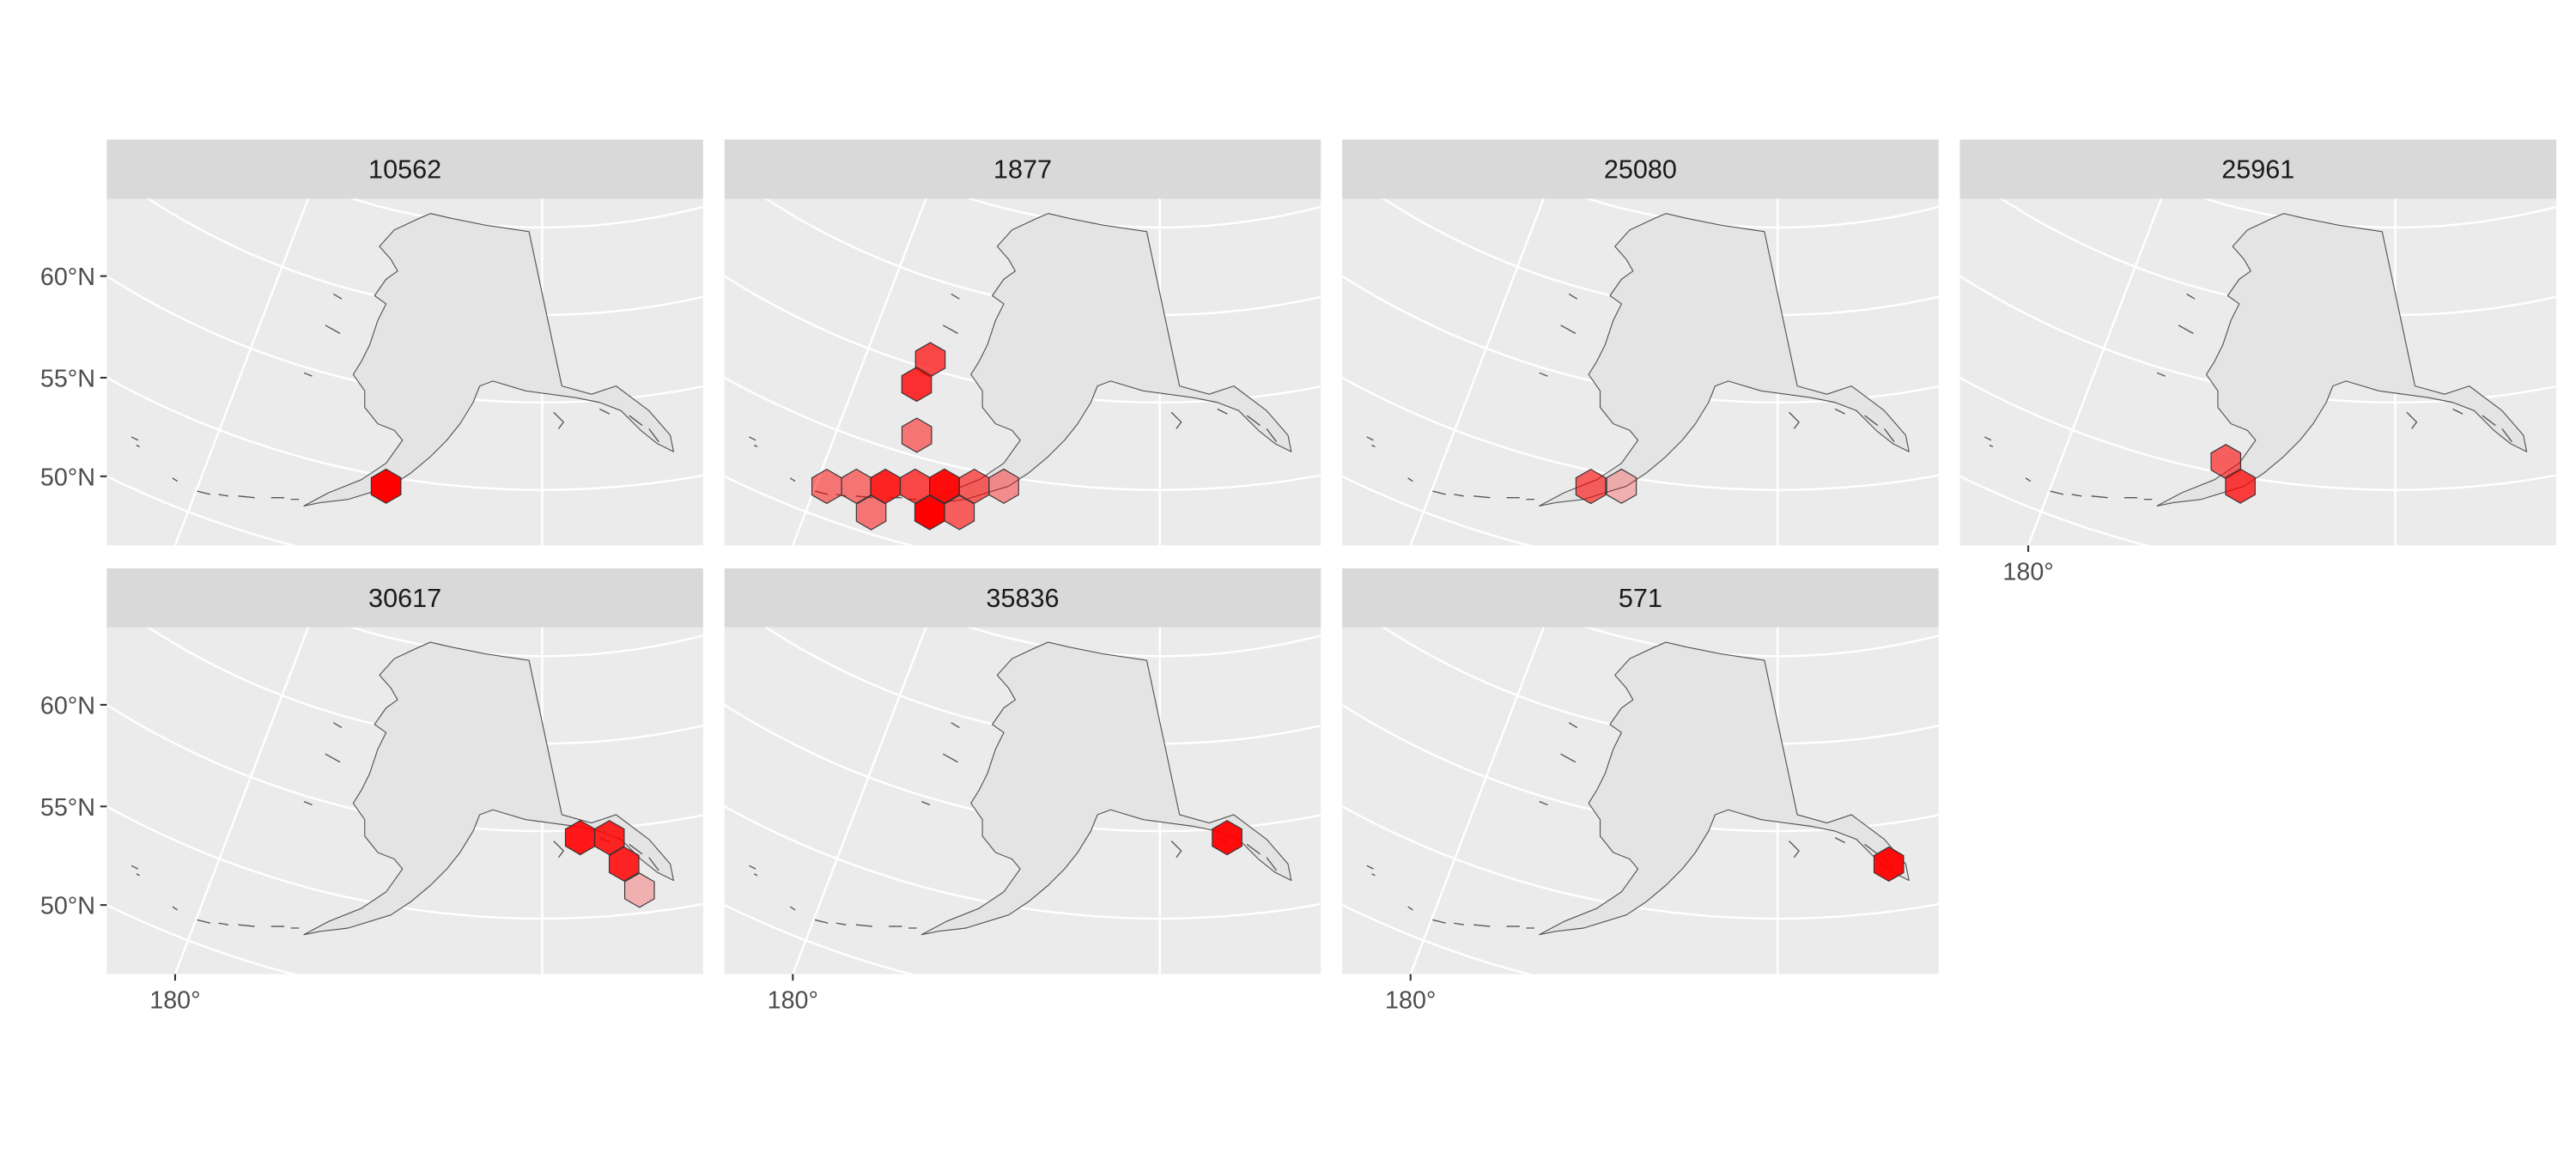 The width and height of the screenshot is (2576, 1159). I want to click on strip-title: 10562, so click(404, 170).